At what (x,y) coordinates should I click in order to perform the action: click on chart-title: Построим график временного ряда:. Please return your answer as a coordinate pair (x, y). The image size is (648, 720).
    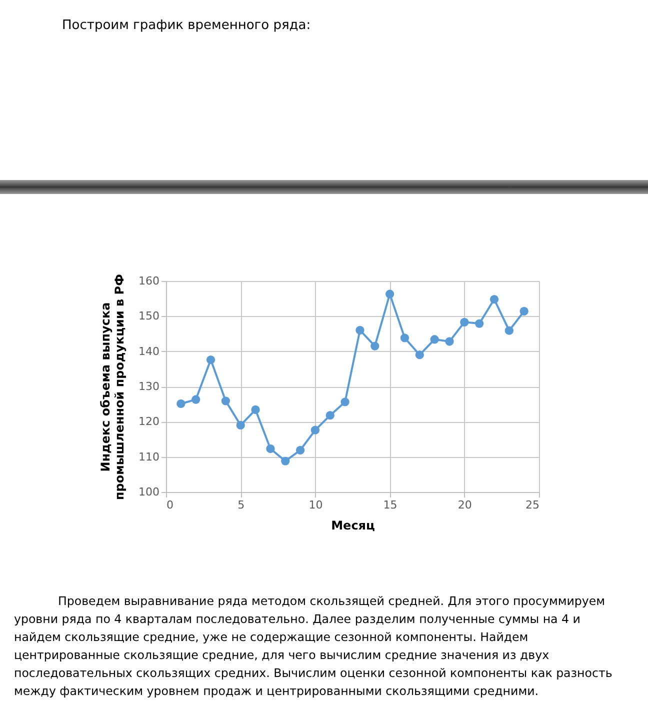
    Looking at the image, I should click on (186, 25).